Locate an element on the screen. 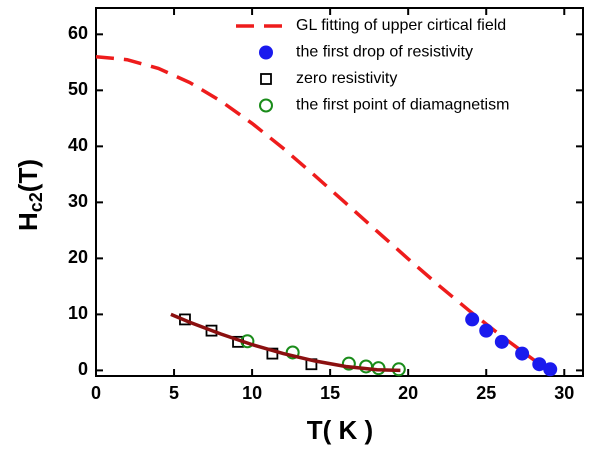 The width and height of the screenshot is (592, 450). y-label-sub: c2 is located at coordinates (36, 202).